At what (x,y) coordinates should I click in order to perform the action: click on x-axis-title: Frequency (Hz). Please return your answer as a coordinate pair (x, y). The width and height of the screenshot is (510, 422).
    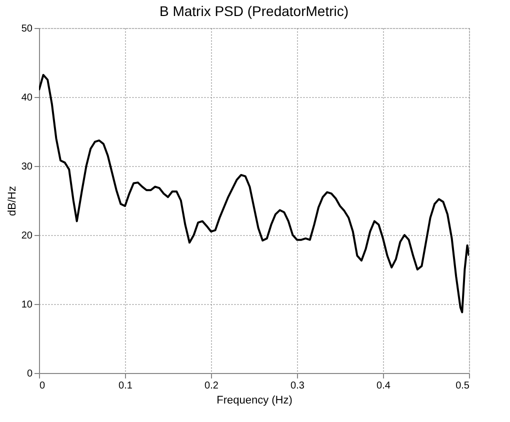
    Looking at the image, I should click on (254, 400).